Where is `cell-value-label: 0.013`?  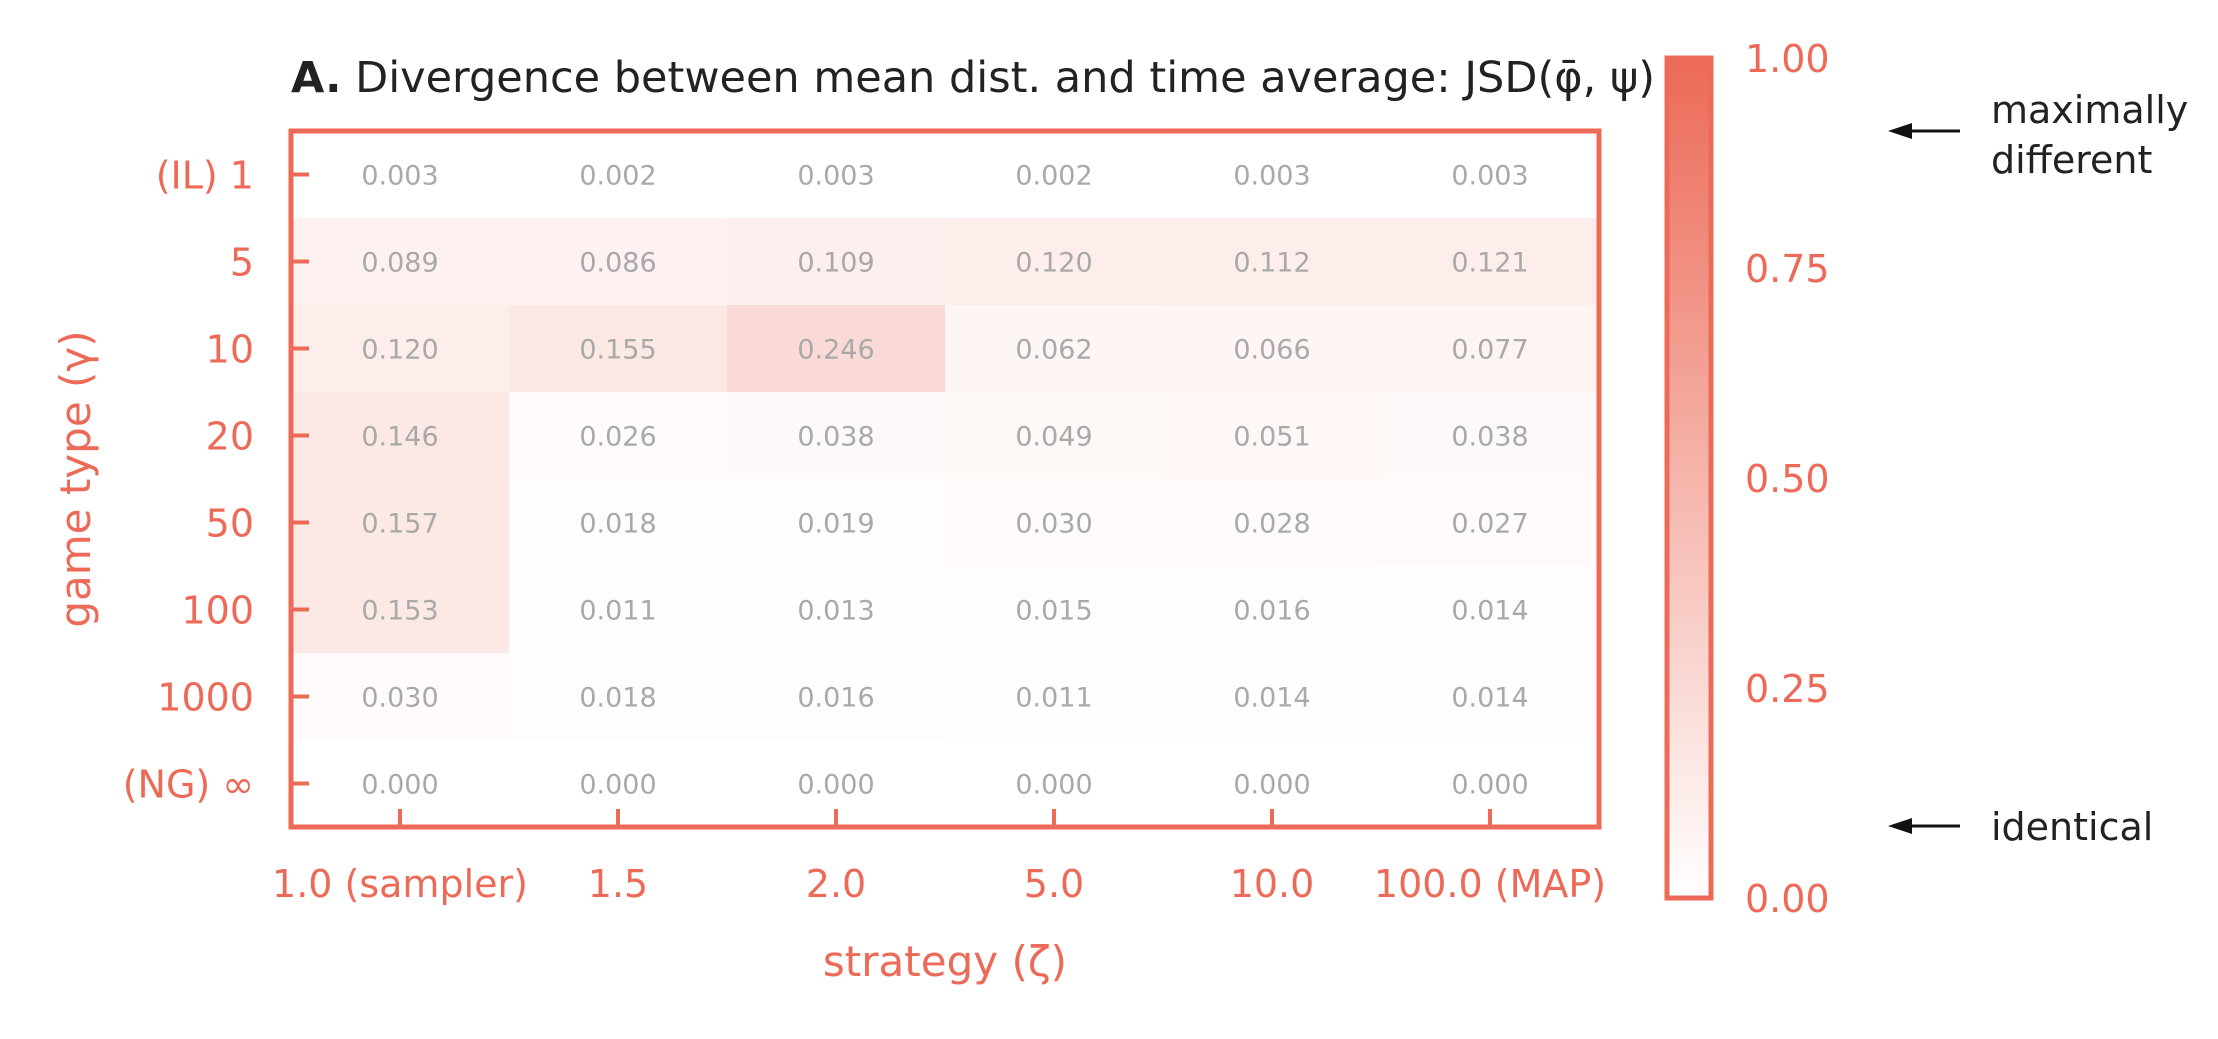 cell-value-label: 0.013 is located at coordinates (835, 611).